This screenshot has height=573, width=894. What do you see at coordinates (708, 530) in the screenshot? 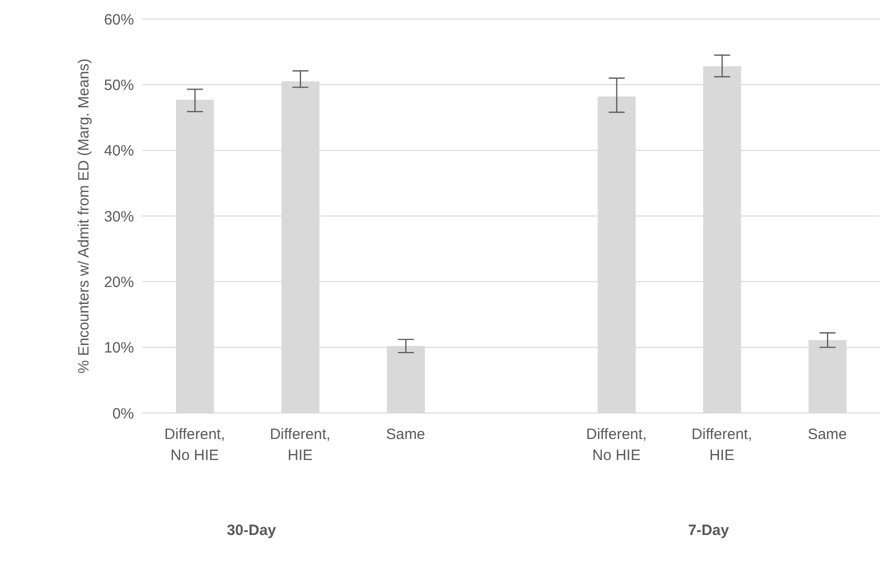
I see `text: 7-Day` at bounding box center [708, 530].